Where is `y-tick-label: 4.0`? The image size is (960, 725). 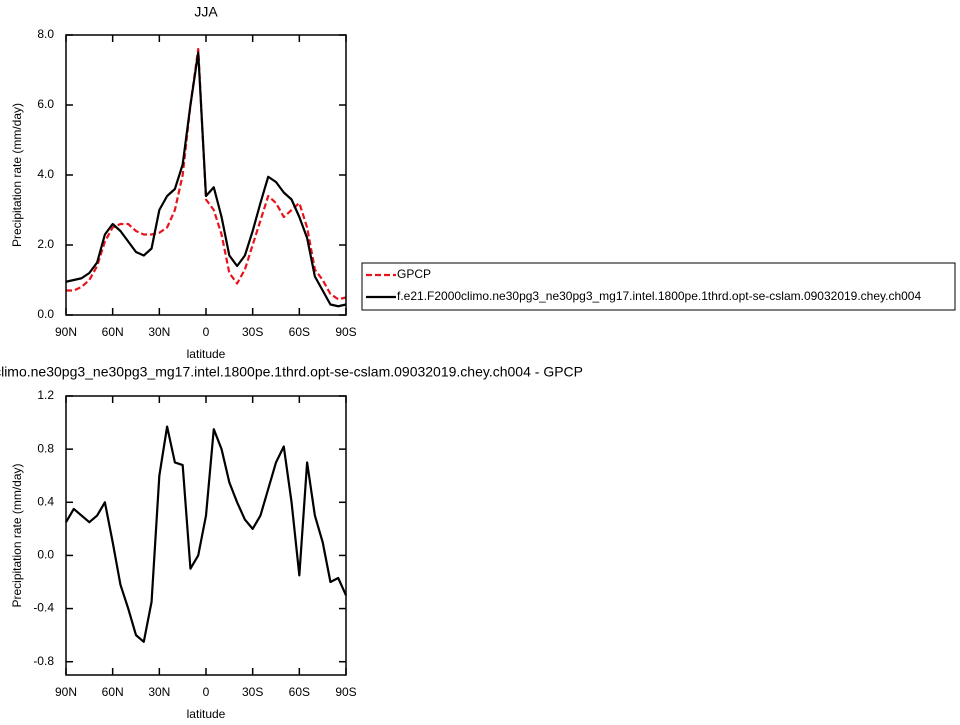
y-tick-label: 4.0 is located at coordinates (45, 174).